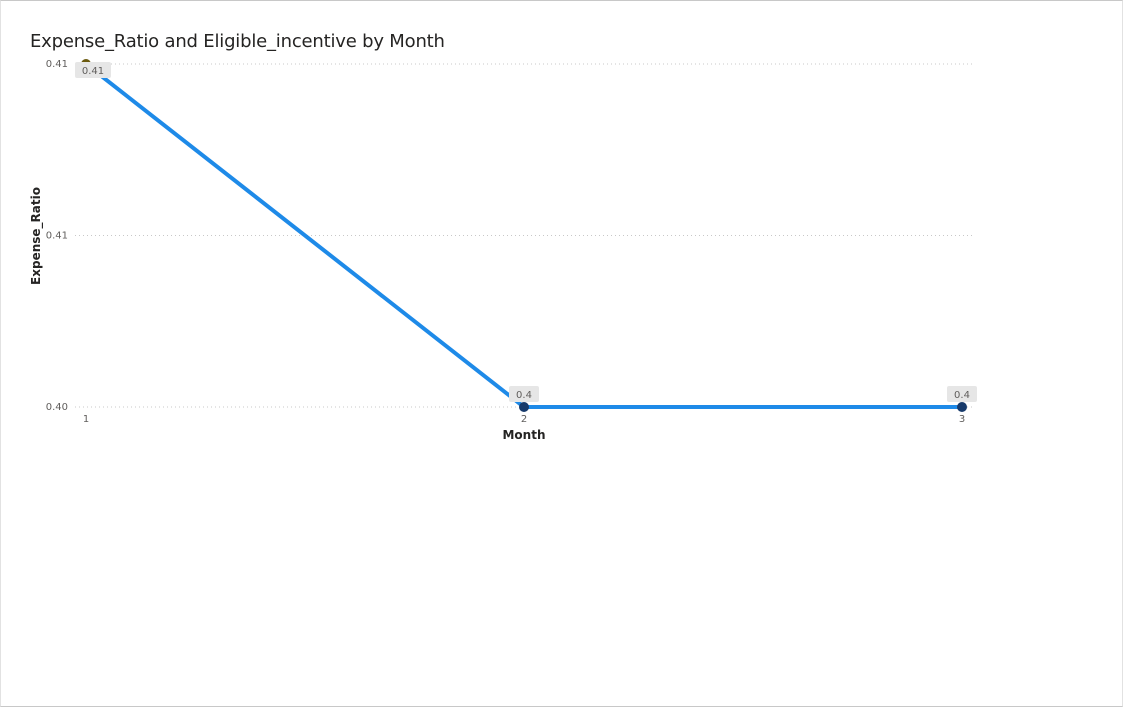 The width and height of the screenshot is (1123, 708). I want to click on x-tick-label: 3, so click(962, 419).